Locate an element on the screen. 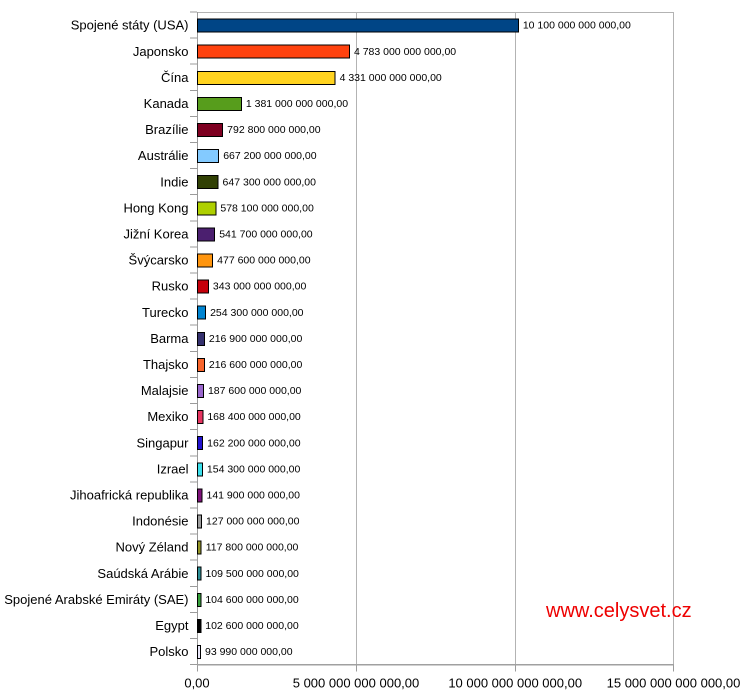 The height and width of the screenshot is (700, 740). svg-text: 647 300 000 000,00 is located at coordinates (270, 182).